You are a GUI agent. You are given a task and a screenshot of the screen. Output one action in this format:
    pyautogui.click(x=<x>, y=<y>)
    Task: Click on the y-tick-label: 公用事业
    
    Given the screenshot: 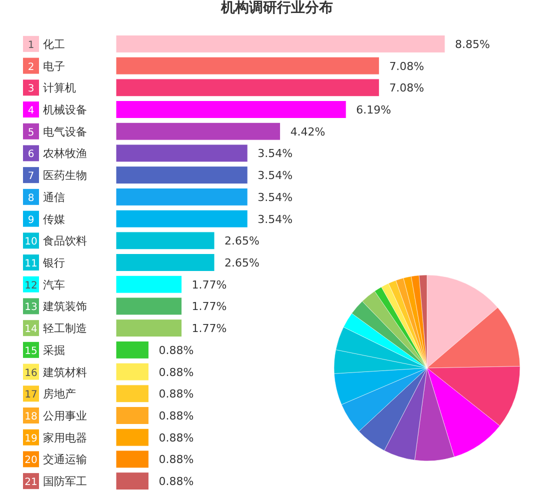 What is the action you would take?
    pyautogui.click(x=65, y=416)
    